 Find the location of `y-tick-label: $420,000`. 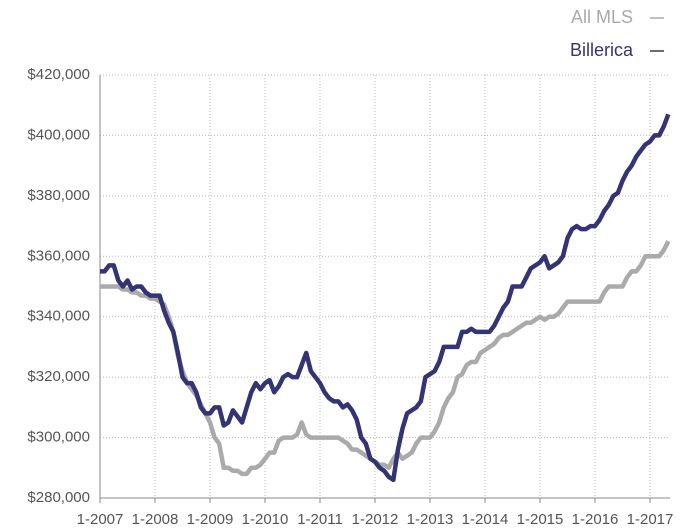

y-tick-label: $420,000 is located at coordinates (58, 74).